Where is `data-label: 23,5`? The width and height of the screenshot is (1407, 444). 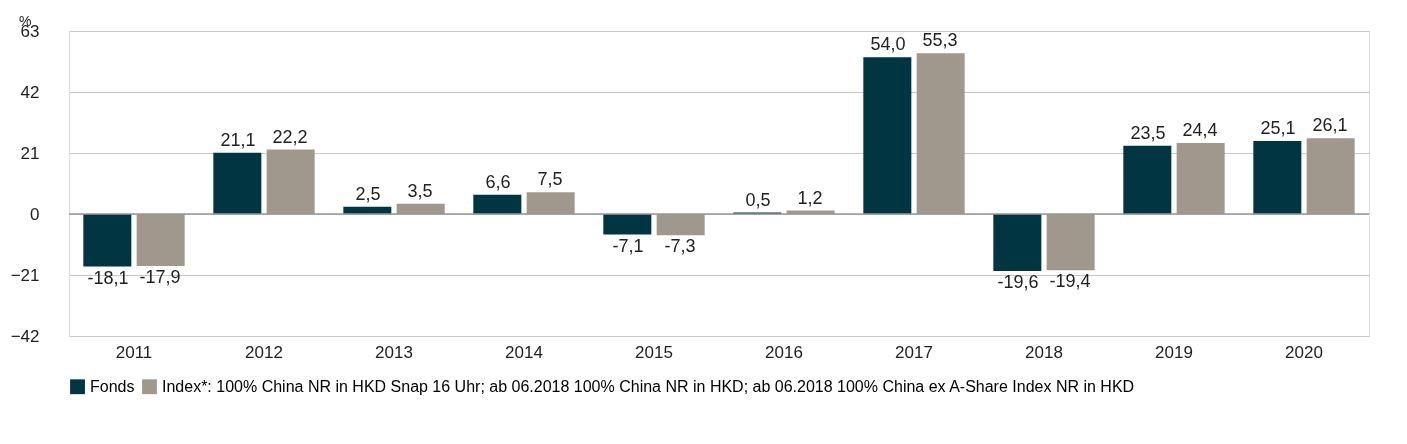 data-label: 23,5 is located at coordinates (1148, 132).